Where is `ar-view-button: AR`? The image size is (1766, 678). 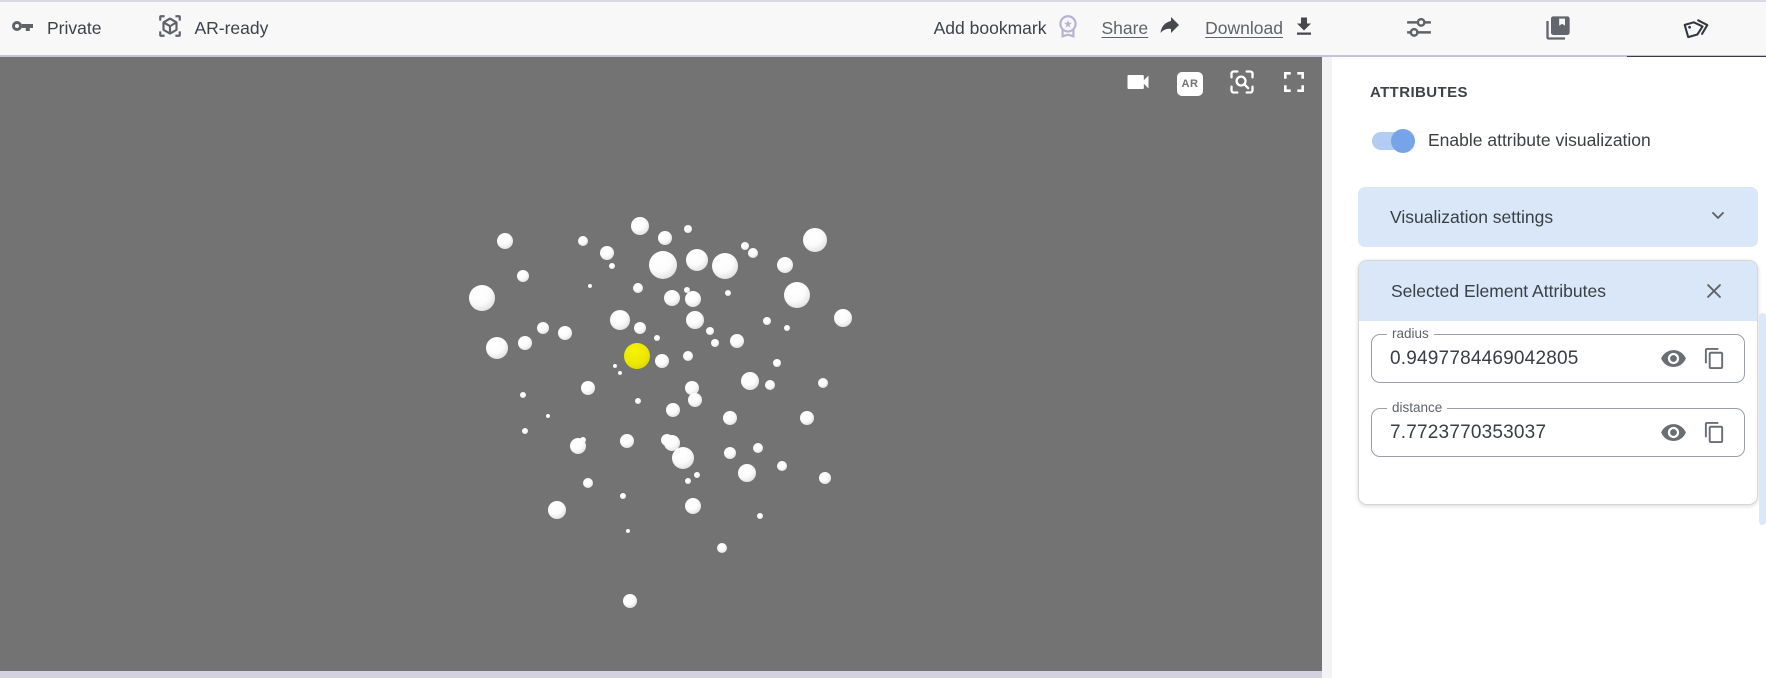
ar-view-button: AR is located at coordinates (1190, 84).